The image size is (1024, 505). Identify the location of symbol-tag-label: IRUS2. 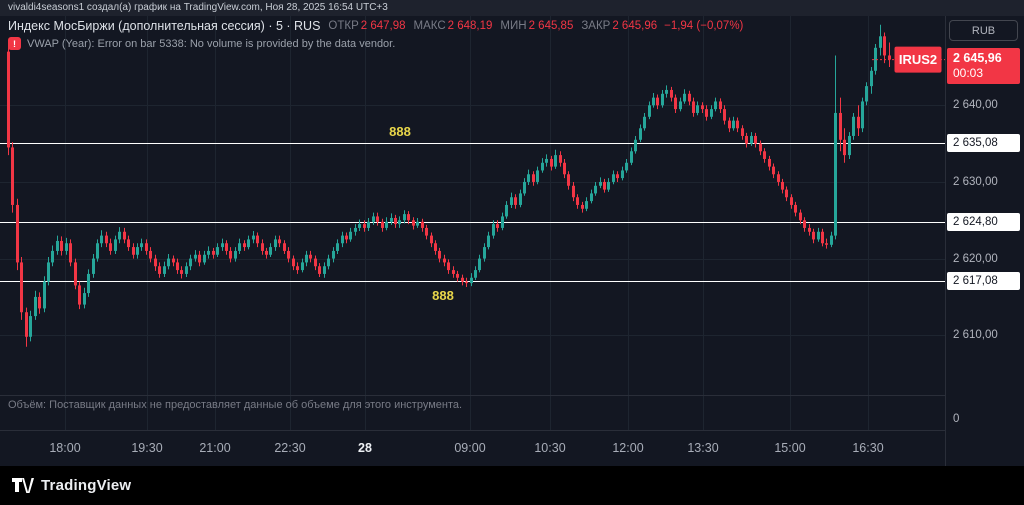
(918, 59).